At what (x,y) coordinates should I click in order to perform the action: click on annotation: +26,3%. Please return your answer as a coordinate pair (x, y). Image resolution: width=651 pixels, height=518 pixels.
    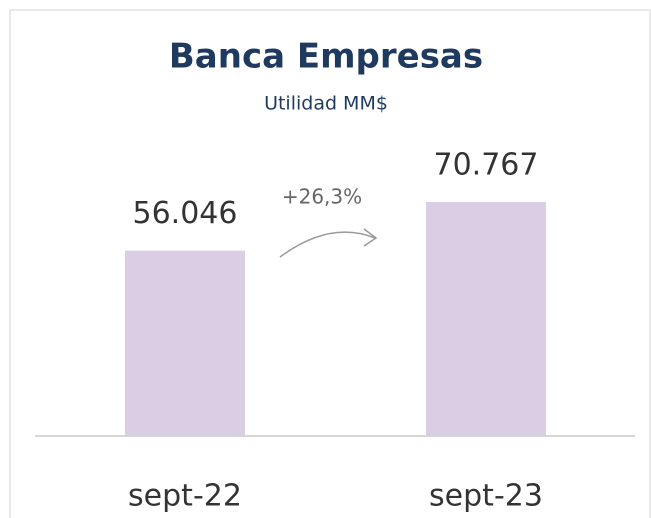
    Looking at the image, I should click on (322, 197).